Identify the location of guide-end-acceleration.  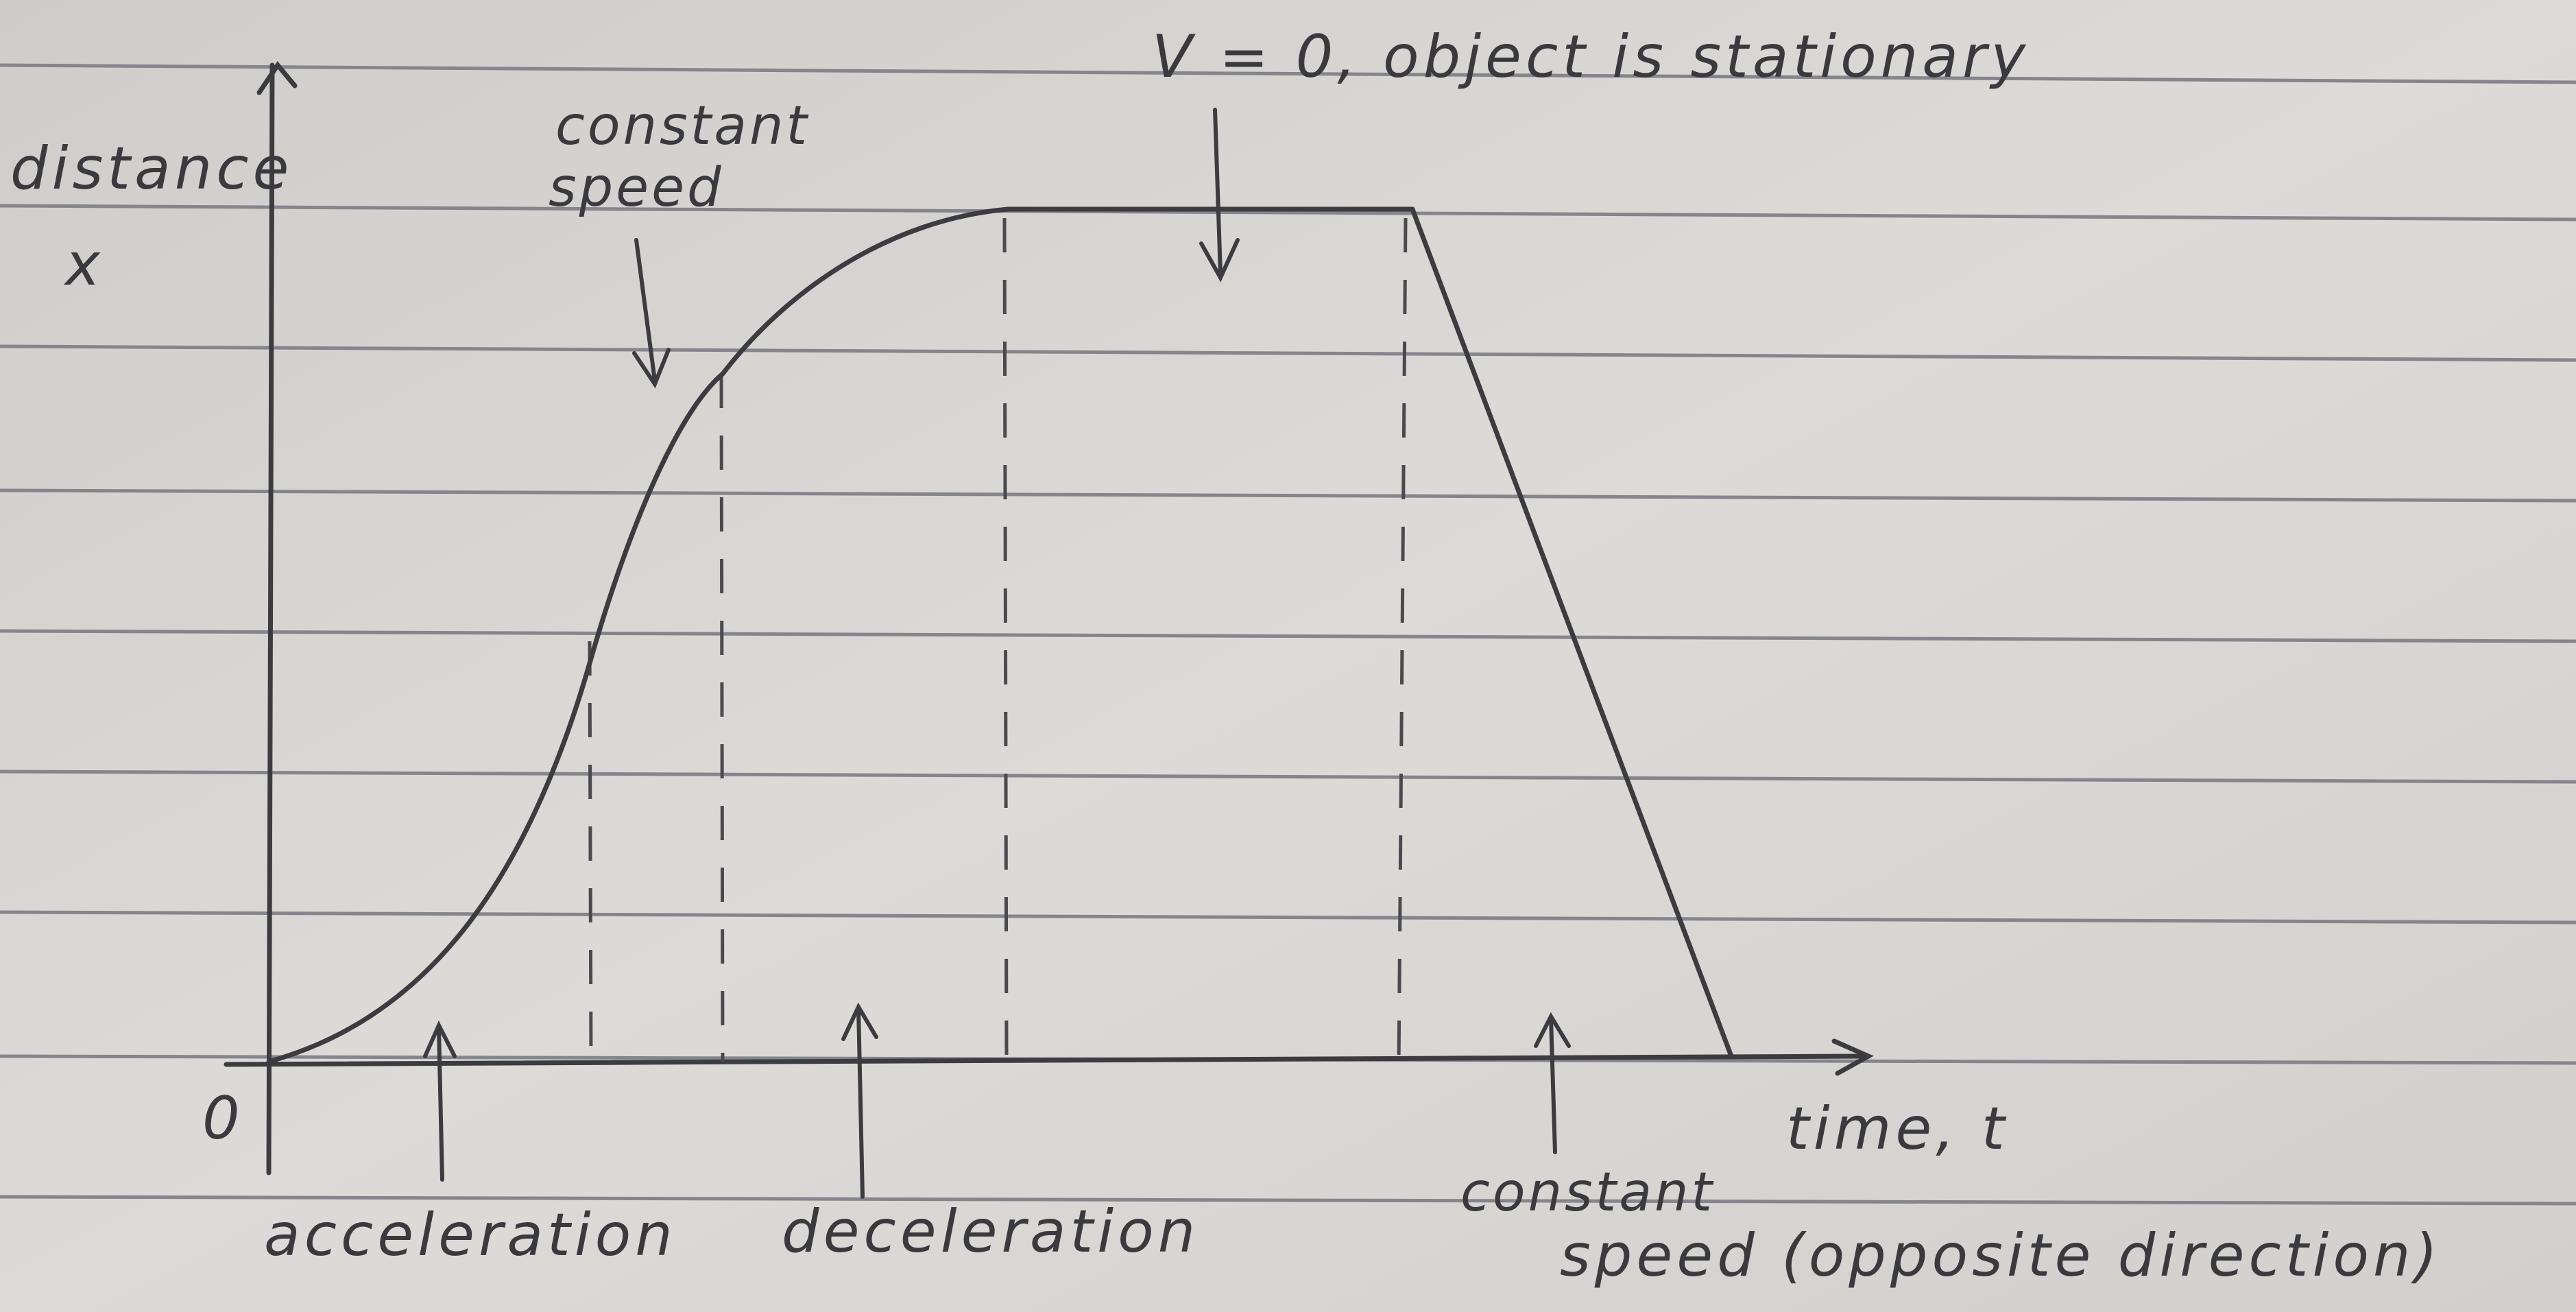
(590, 851).